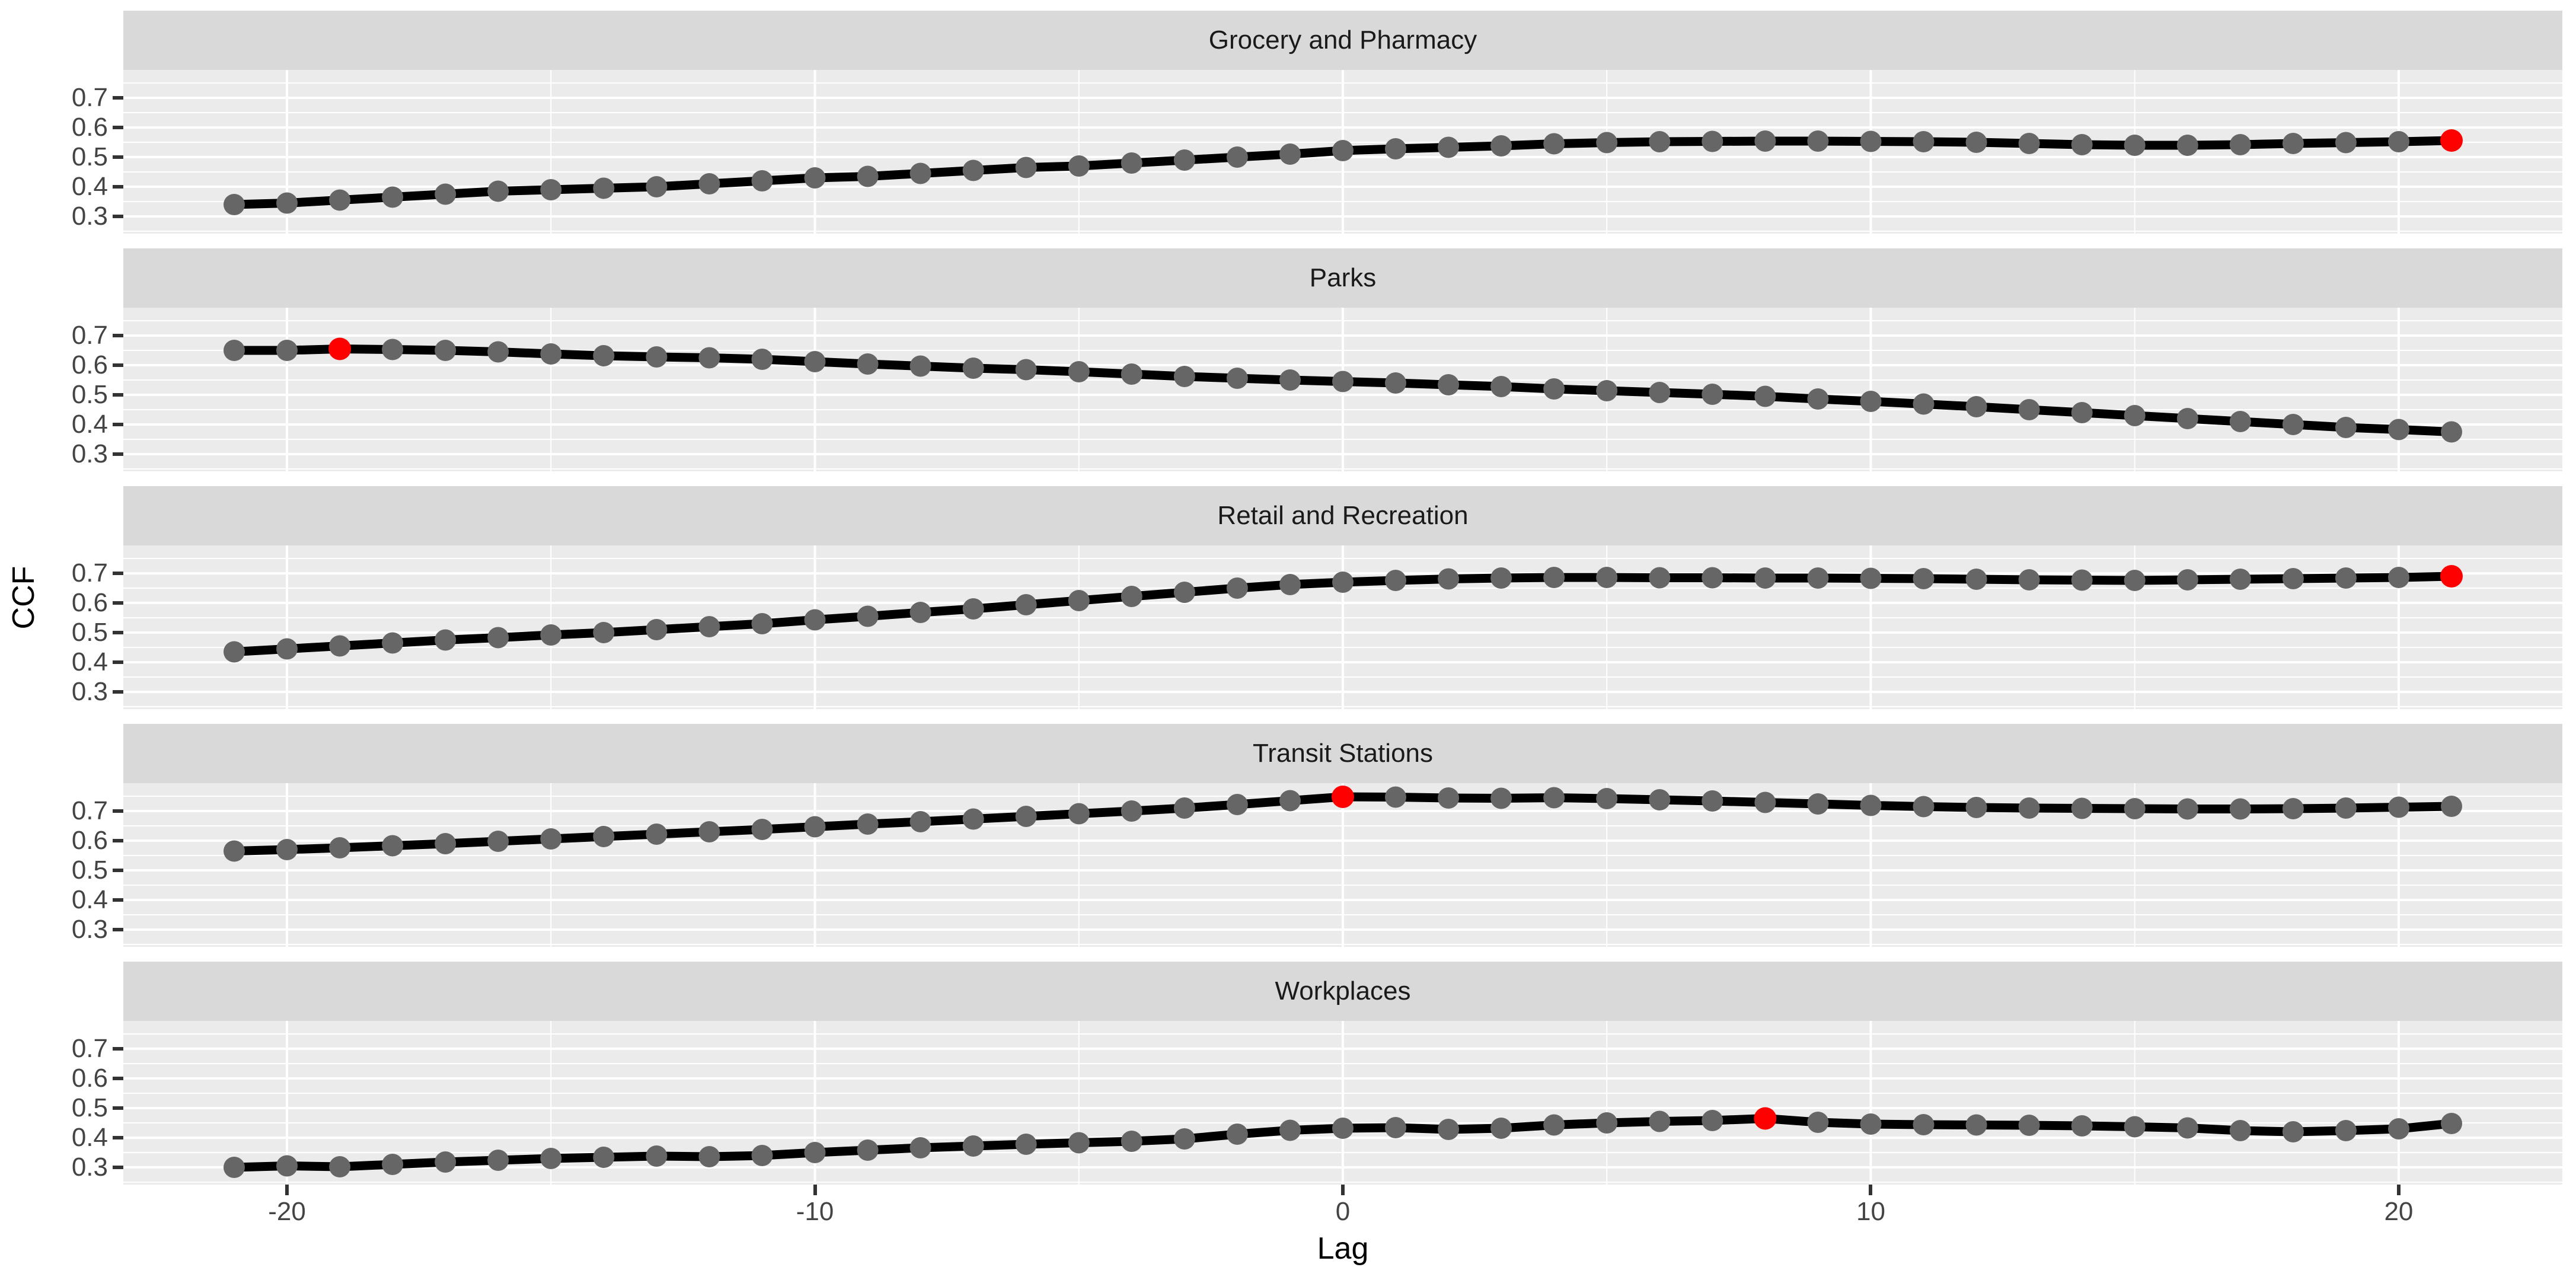 The width and height of the screenshot is (2576, 1280). I want to click on facet-strip: Parks, so click(1342, 278).